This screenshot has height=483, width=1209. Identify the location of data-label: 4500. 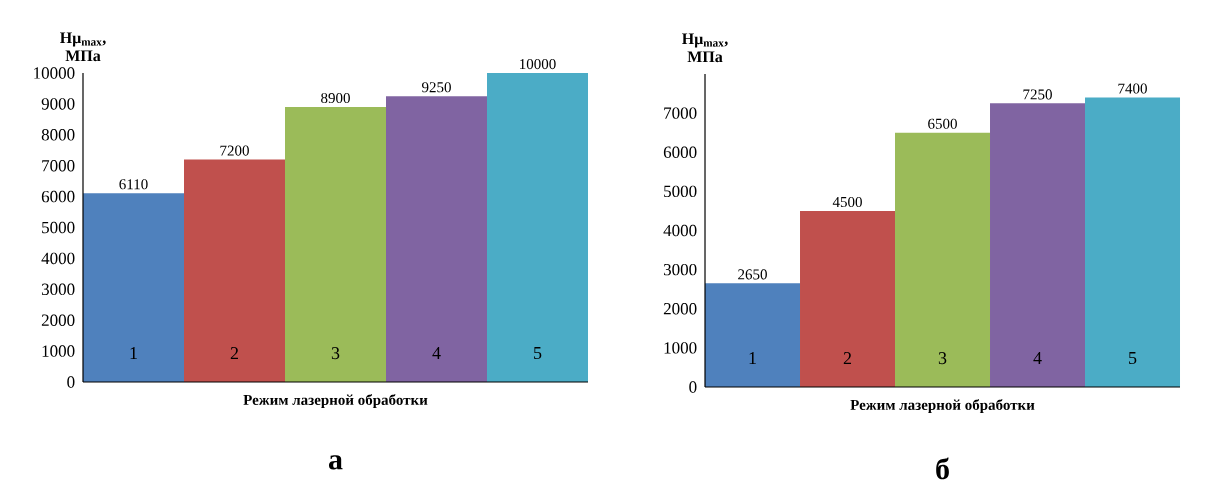
(847, 202).